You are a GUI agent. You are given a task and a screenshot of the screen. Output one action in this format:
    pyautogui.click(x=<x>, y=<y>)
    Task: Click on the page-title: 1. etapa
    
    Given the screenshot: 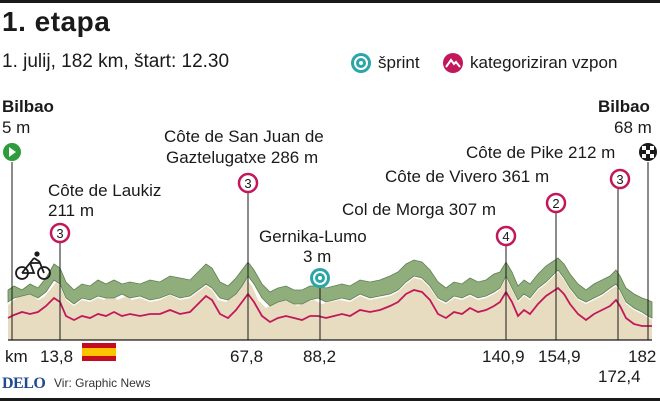 What is the action you would take?
    pyautogui.click(x=56, y=21)
    